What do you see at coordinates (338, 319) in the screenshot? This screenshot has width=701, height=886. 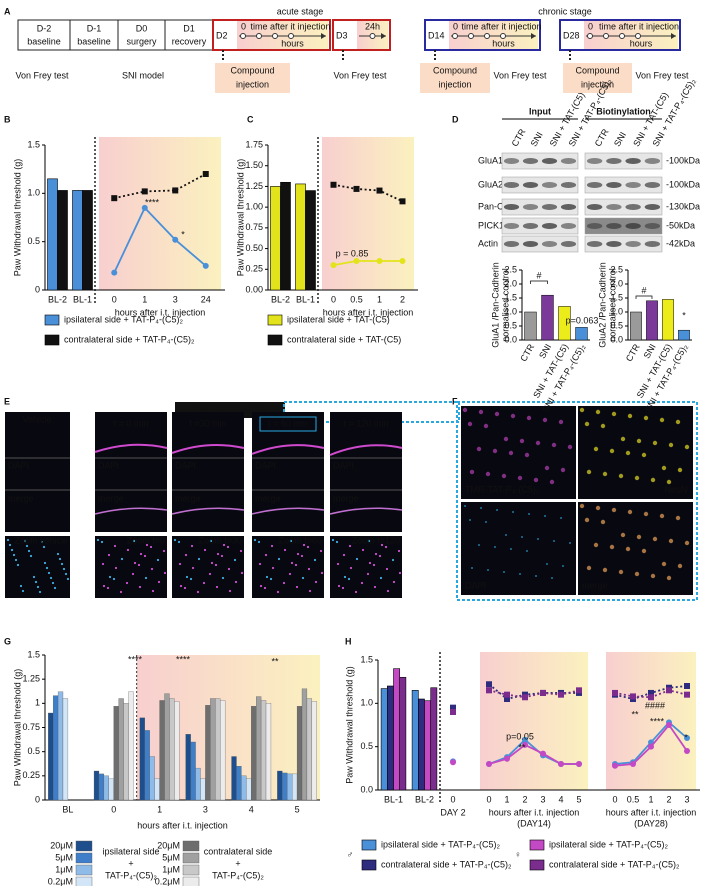 I see `legend-label: ipsilateral side + TAT-(C5)` at bounding box center [338, 319].